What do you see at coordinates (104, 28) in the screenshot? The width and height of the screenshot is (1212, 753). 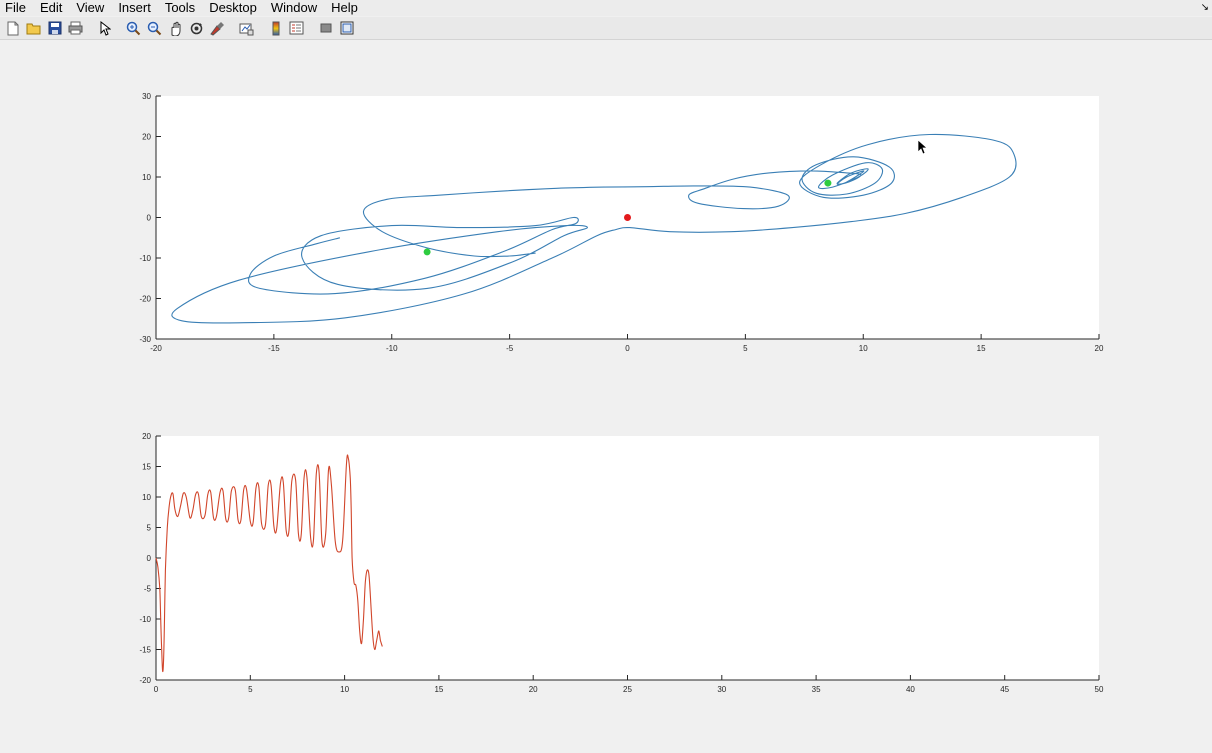 I see `pointer-icon` at bounding box center [104, 28].